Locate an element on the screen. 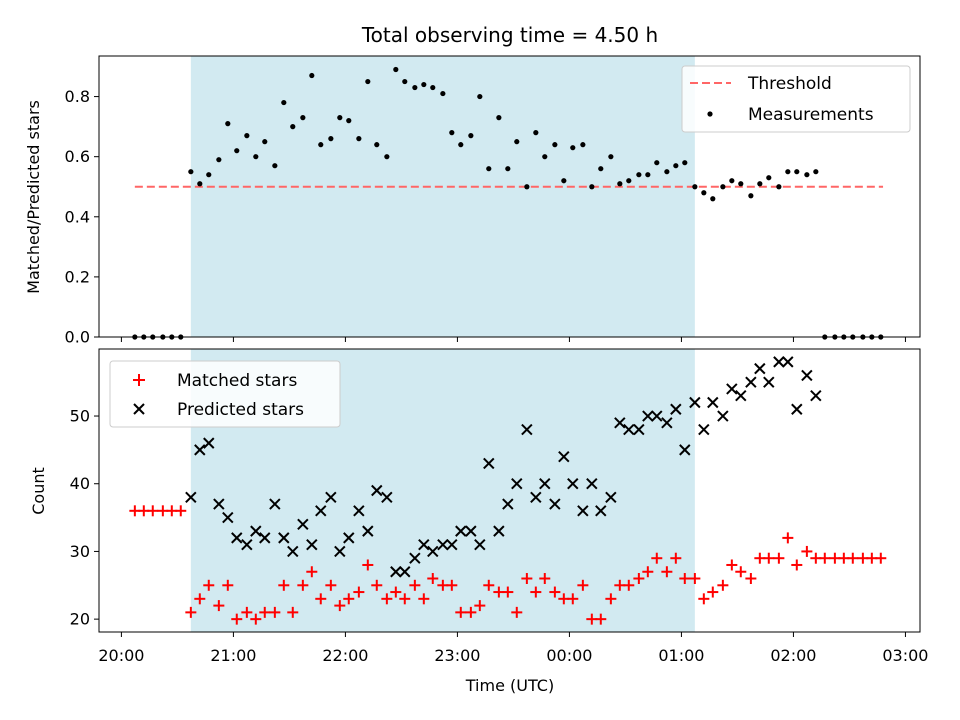 This screenshot has height=720, width=960. top-y-tick-label: 0.0 is located at coordinates (77, 337).